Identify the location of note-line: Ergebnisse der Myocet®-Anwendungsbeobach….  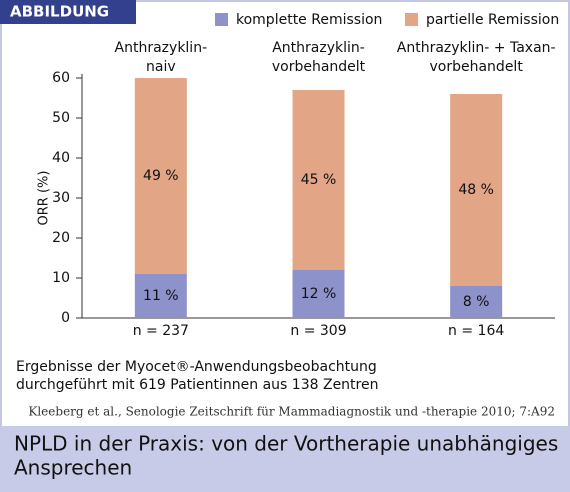
(196, 367).